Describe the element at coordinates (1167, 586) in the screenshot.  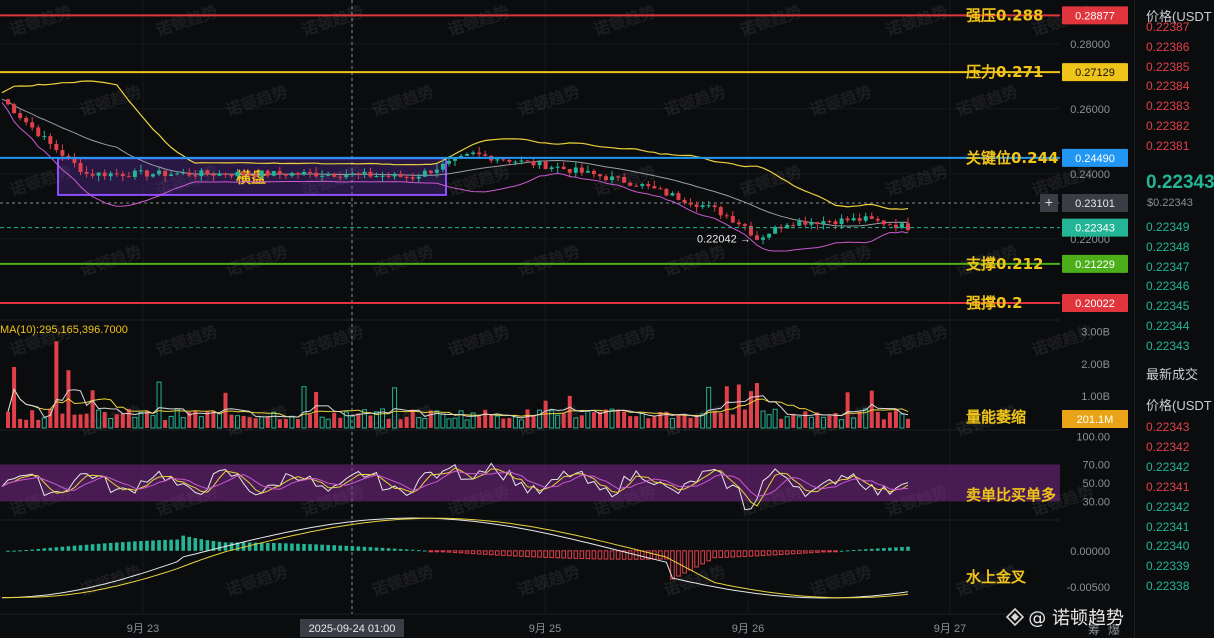
I see `trade-row: 0.22338` at that location.